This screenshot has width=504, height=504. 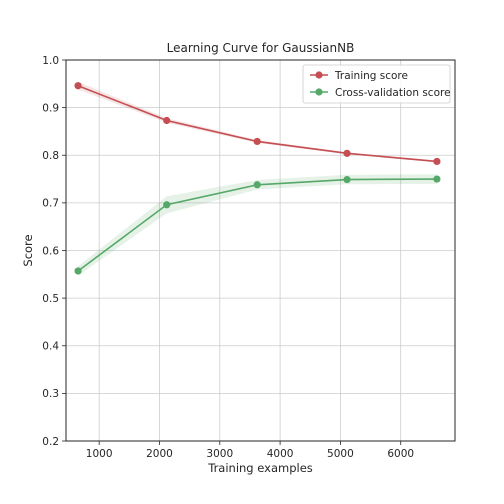 I want to click on y-axis-label: Score, so click(x=28, y=250).